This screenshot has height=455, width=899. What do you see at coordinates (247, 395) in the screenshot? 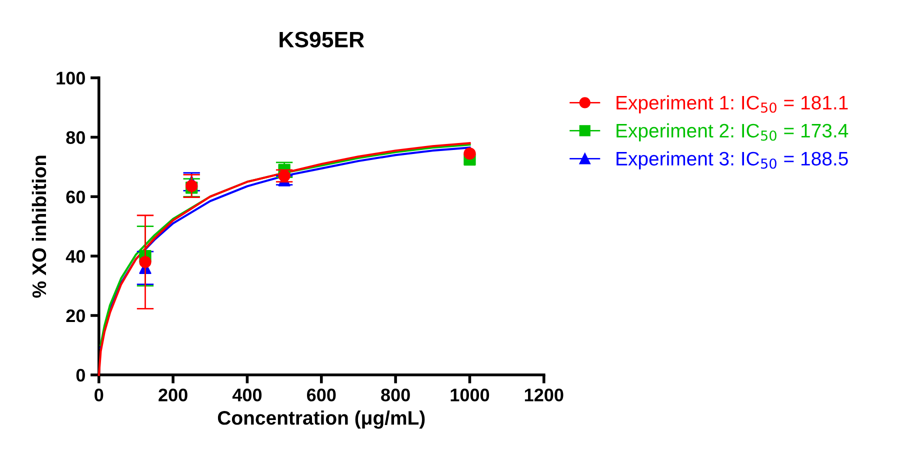
I see `x-tick-label: 400` at bounding box center [247, 395].